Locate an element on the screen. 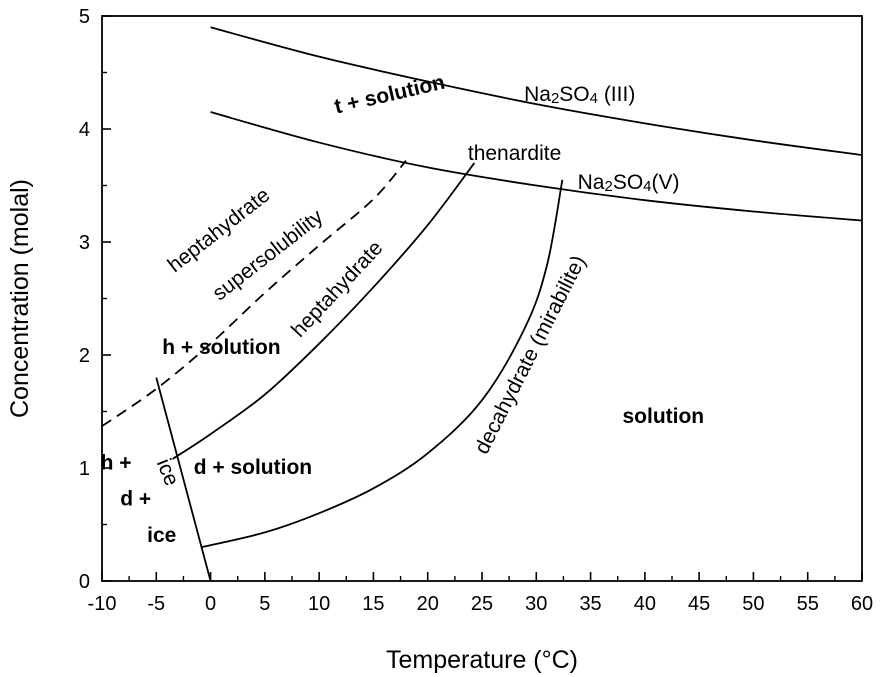 Image resolution: width=886 pixels, height=677 pixels. x-tick-label: 5 is located at coordinates (264, 604).